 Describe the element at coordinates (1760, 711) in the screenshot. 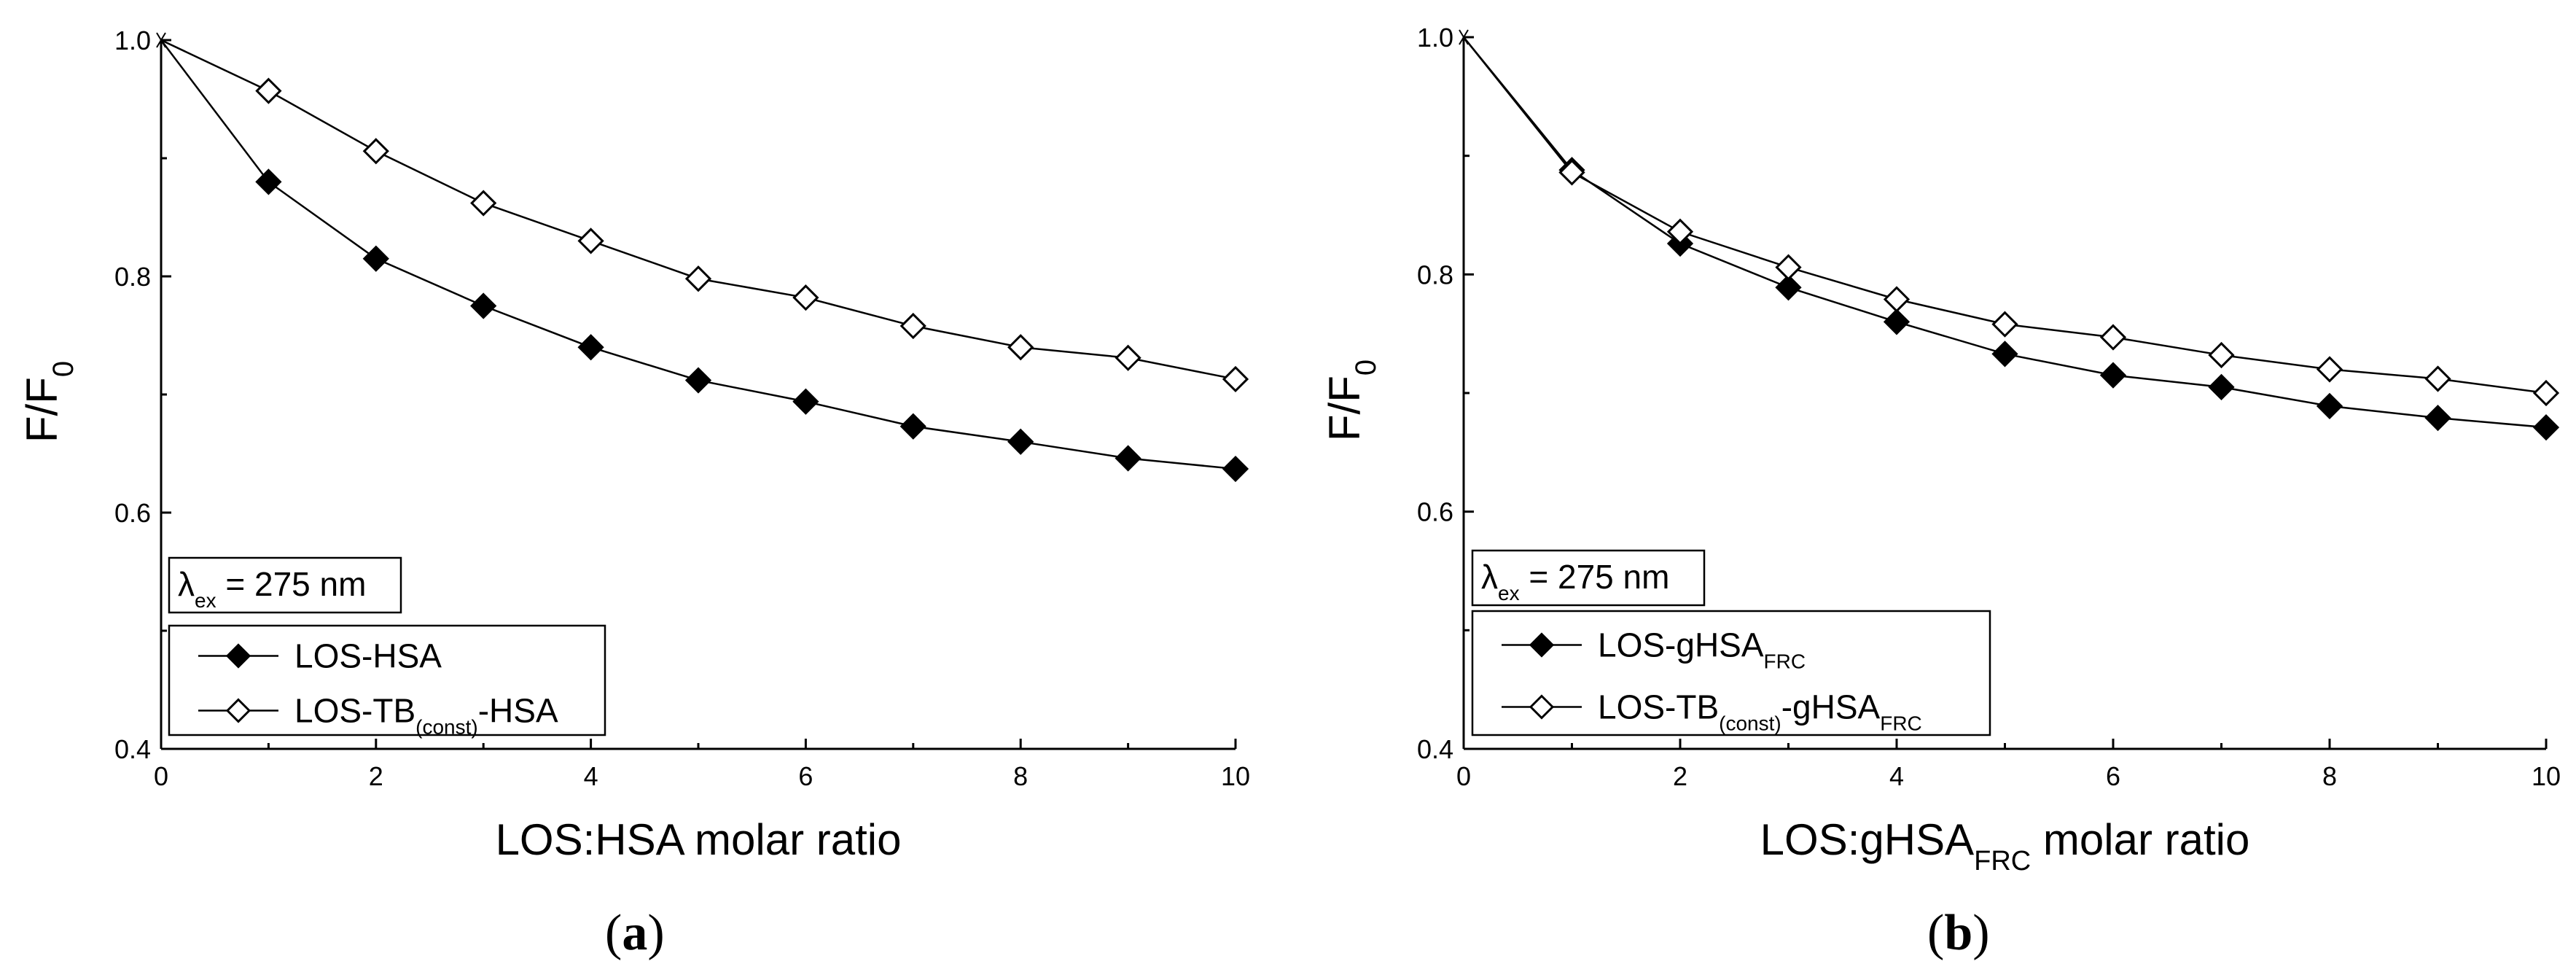

I see `legend-label: LOS-TB(const)-gHSAFRC` at that location.